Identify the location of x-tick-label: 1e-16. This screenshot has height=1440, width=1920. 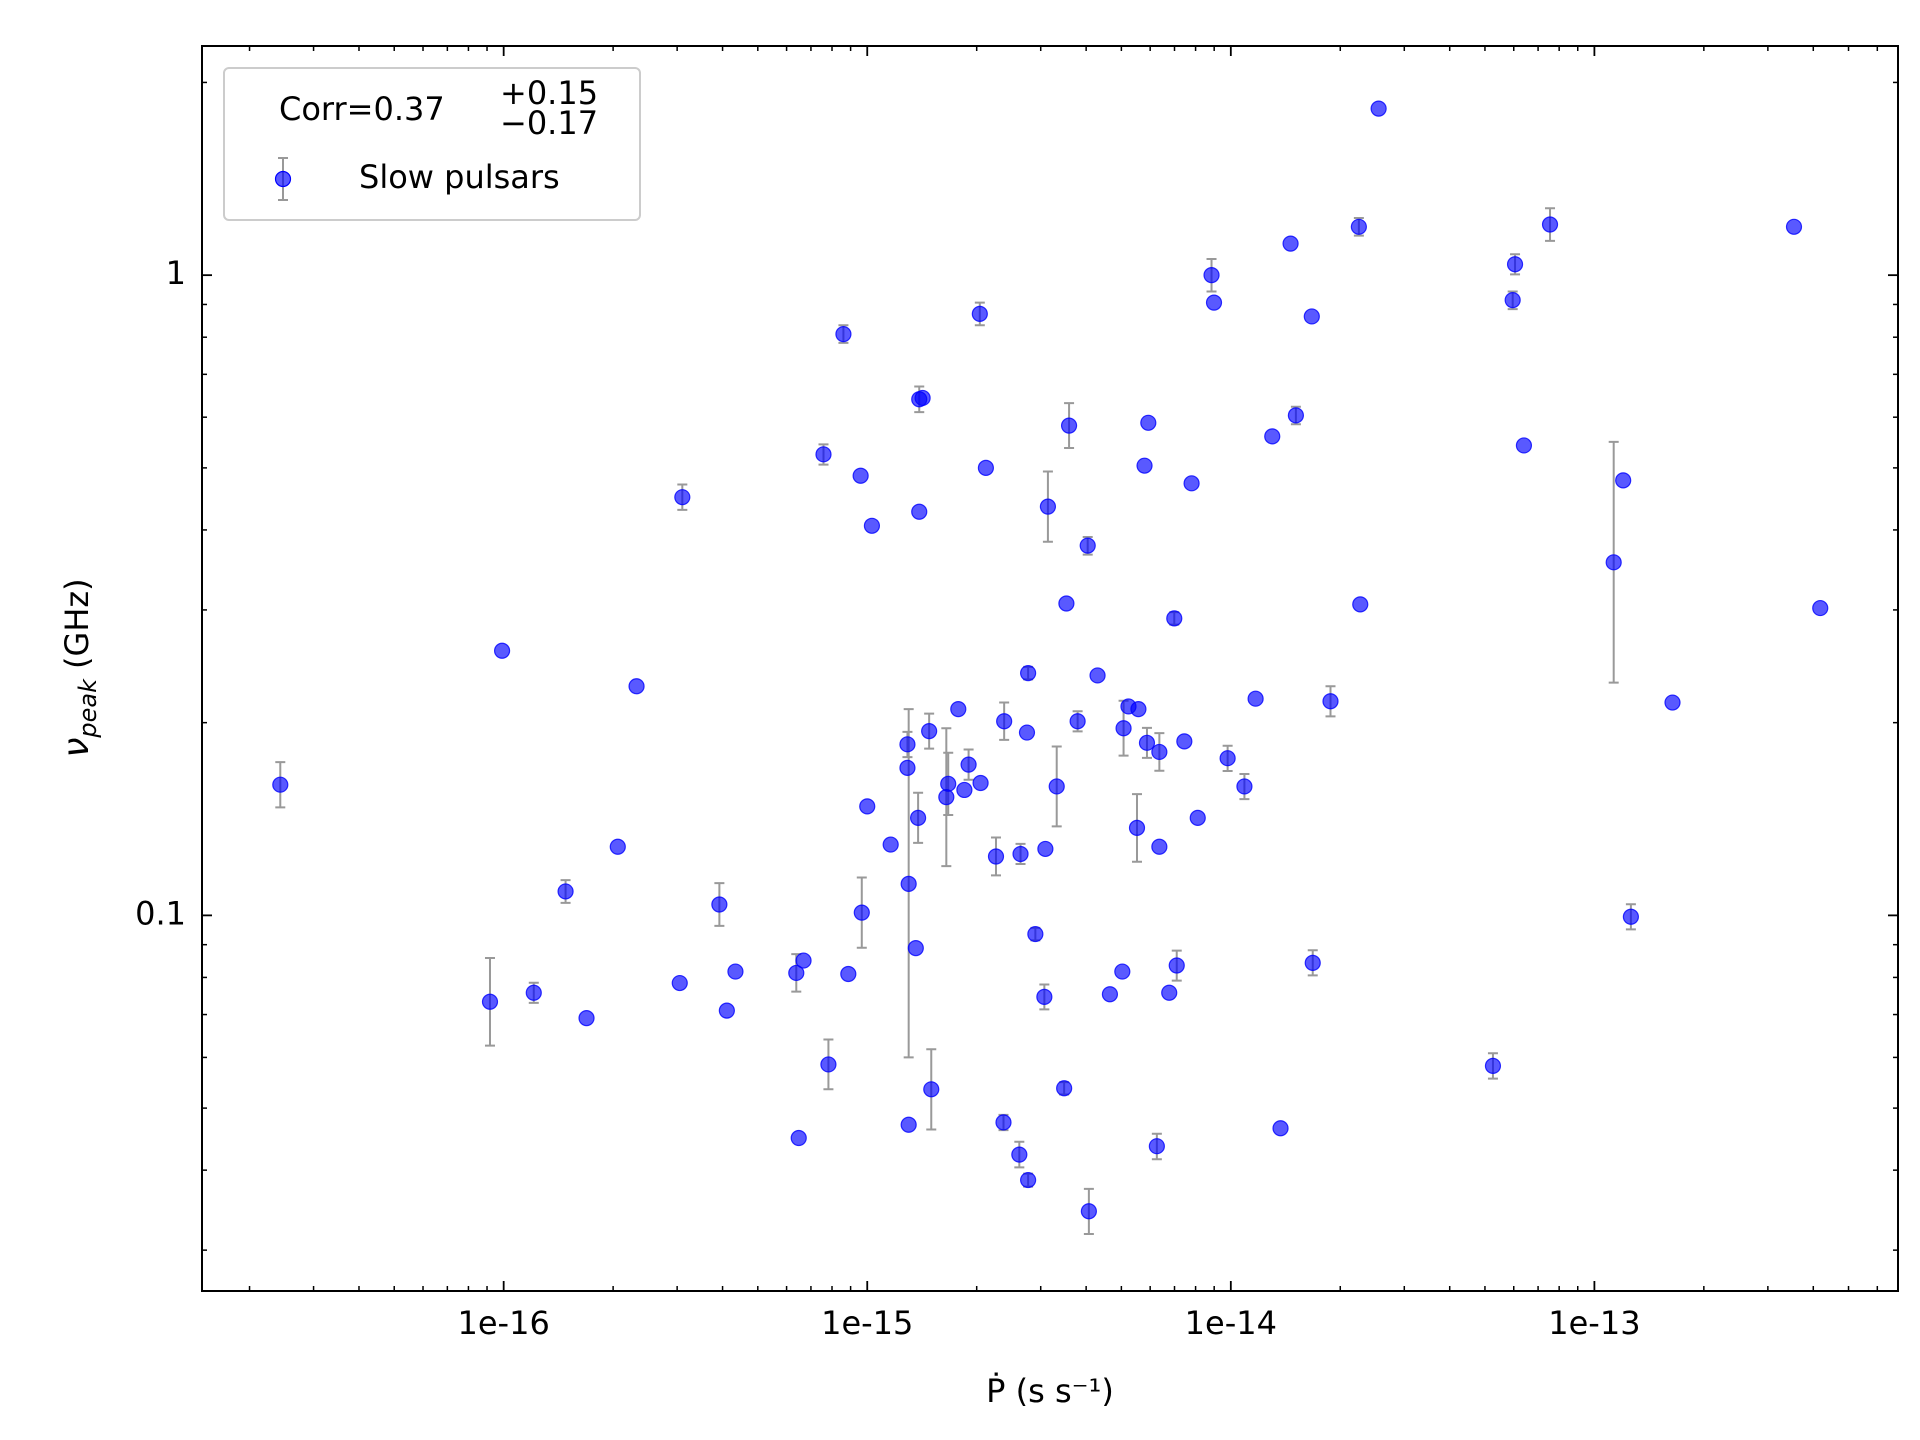
(504, 1323).